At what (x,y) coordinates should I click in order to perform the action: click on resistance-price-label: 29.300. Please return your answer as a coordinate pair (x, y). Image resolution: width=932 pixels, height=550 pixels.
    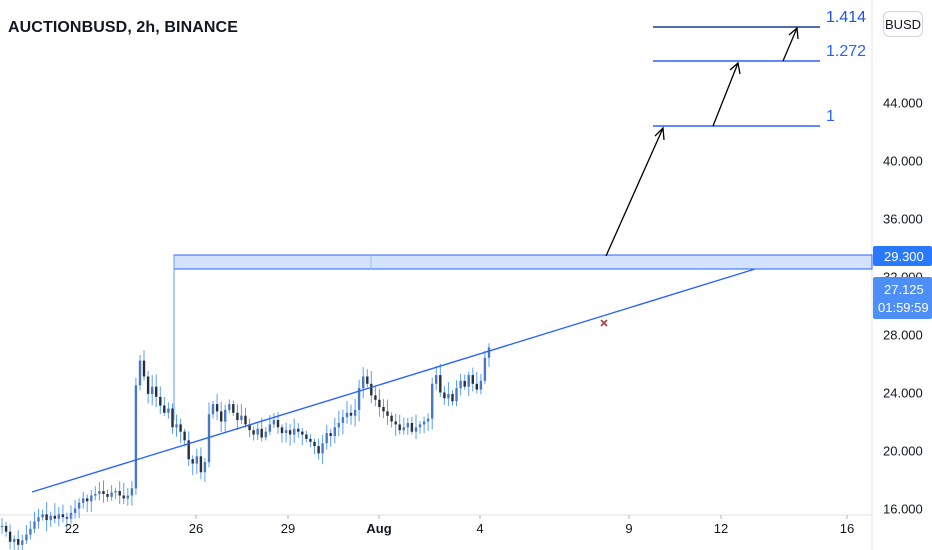
    Looking at the image, I should click on (904, 256).